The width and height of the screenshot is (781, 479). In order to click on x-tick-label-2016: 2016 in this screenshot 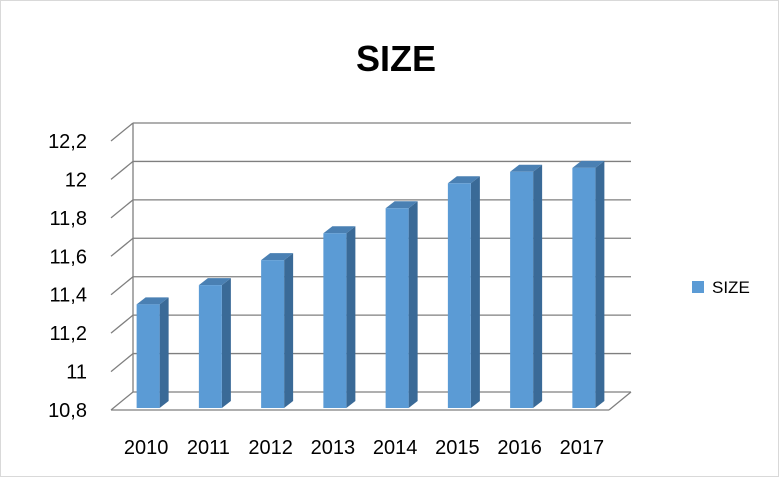, I will do `click(519, 448)`.